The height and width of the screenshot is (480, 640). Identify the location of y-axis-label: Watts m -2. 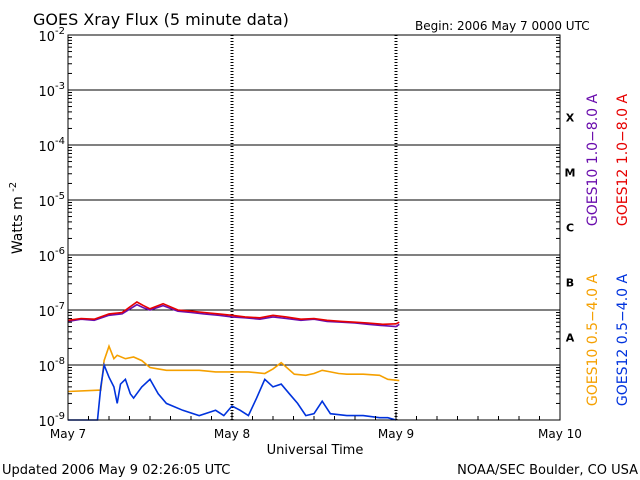
(17, 218).